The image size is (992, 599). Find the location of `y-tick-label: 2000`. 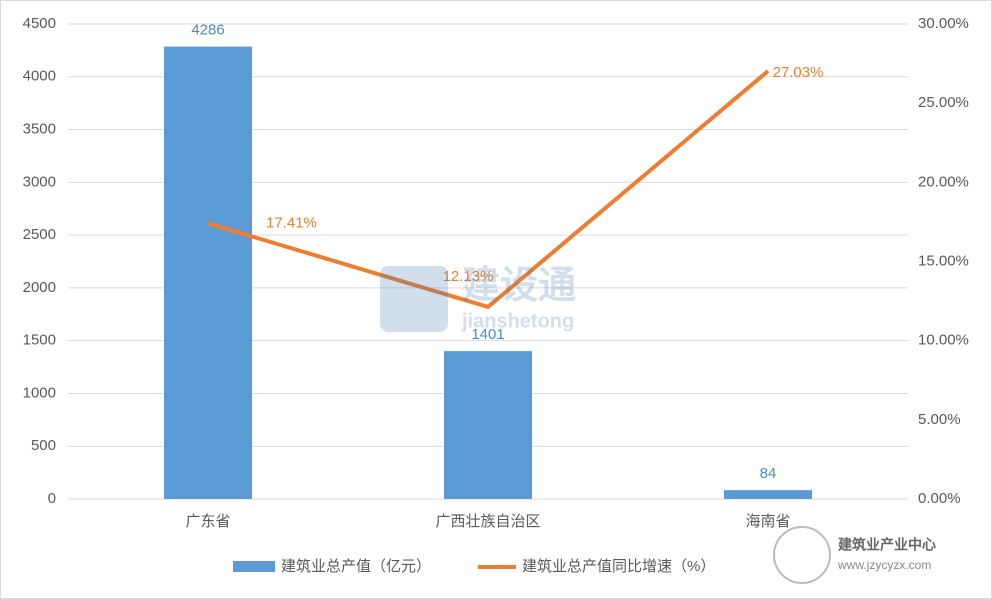

y-tick-label: 2000 is located at coordinates (39, 287).